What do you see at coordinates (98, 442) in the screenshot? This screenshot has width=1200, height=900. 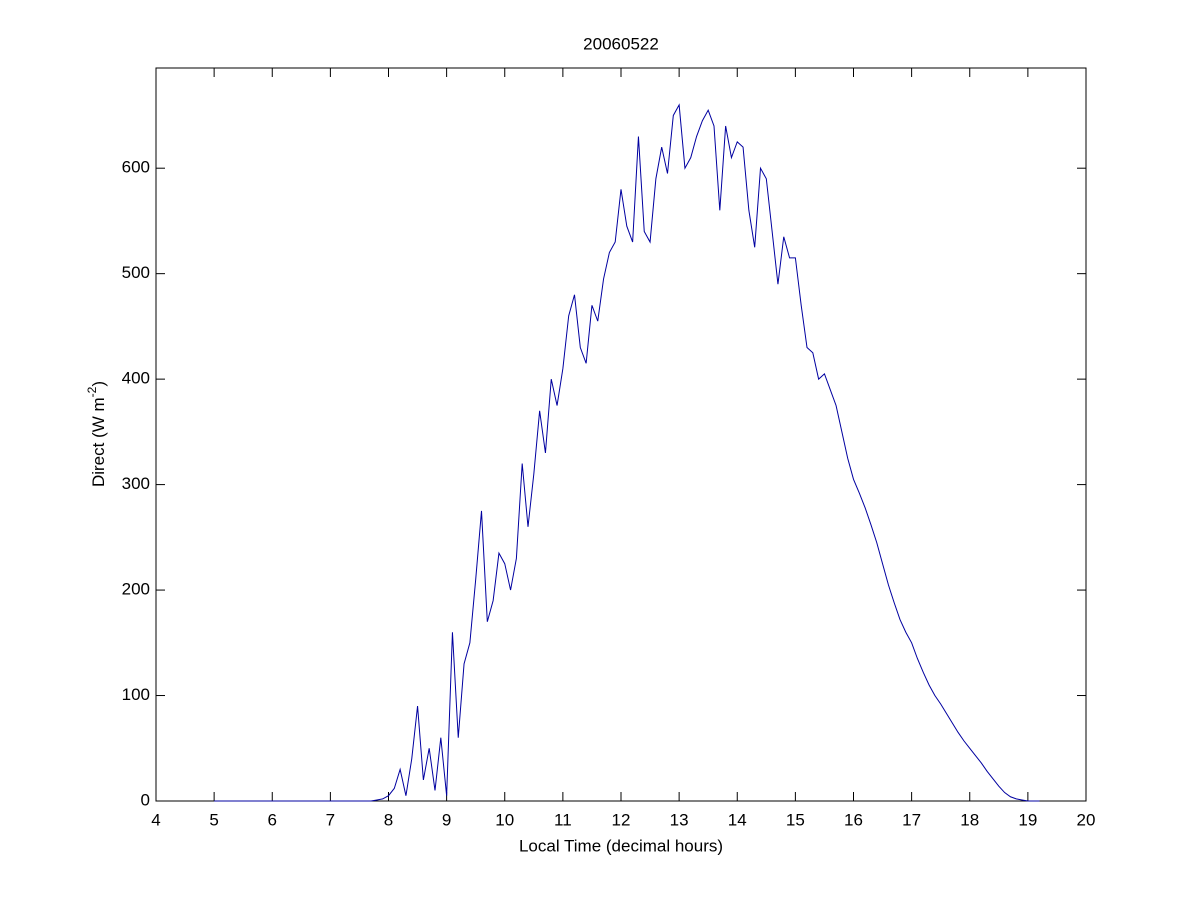 I see `y-axis-label-text: Direct (W m` at bounding box center [98, 442].